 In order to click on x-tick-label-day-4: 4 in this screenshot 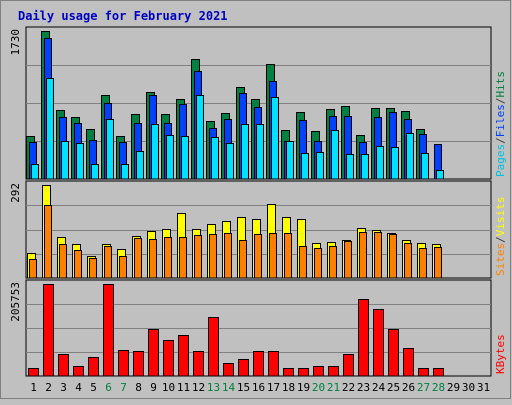, I will do `click(78, 387)`.